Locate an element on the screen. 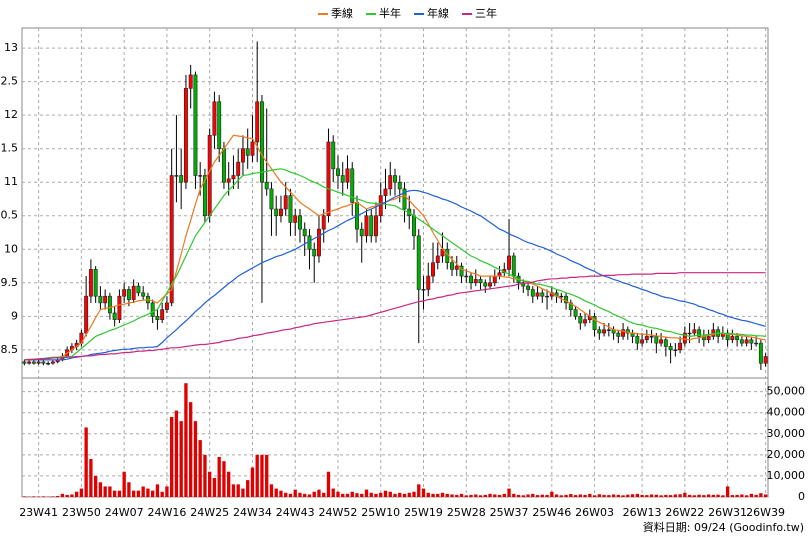 This screenshot has height=540, width=808. y-tick-label: 10 is located at coordinates (11, 248).